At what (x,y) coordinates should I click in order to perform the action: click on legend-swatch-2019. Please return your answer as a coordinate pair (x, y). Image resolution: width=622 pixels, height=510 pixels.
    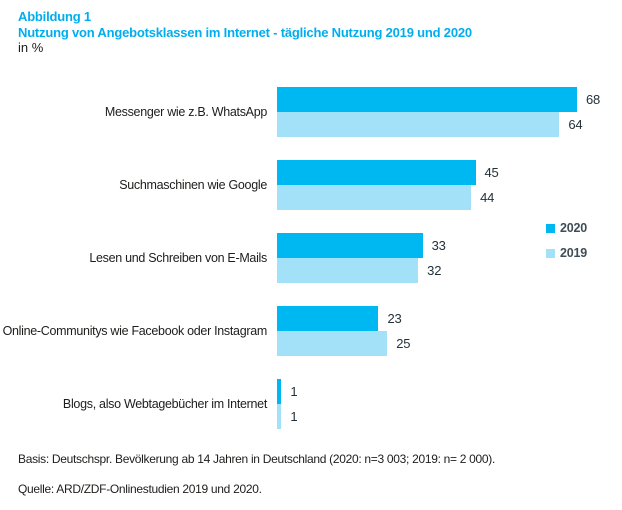
    Looking at the image, I should click on (550, 253).